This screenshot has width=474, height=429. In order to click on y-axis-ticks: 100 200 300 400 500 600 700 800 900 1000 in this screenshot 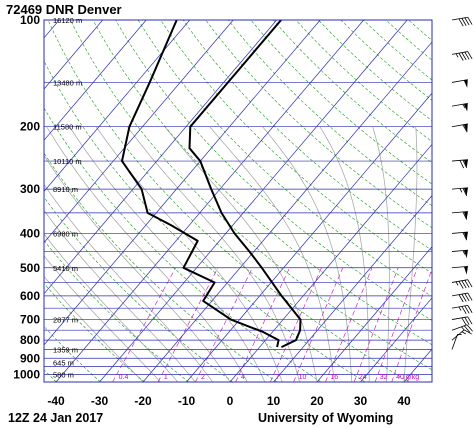, I will do `click(26, 197)`.